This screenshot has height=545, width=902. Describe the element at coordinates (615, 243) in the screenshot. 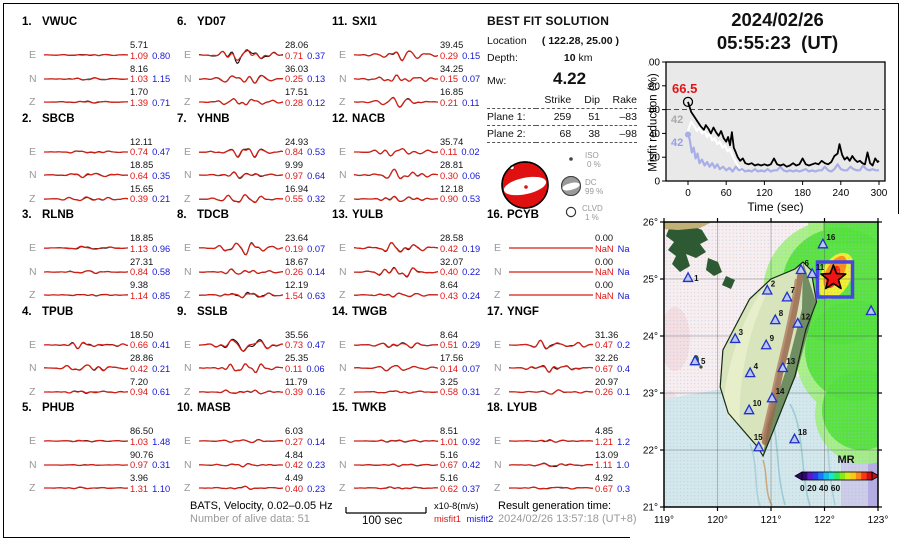

I see `fit-values: 0.00 NaN NaN` at that location.